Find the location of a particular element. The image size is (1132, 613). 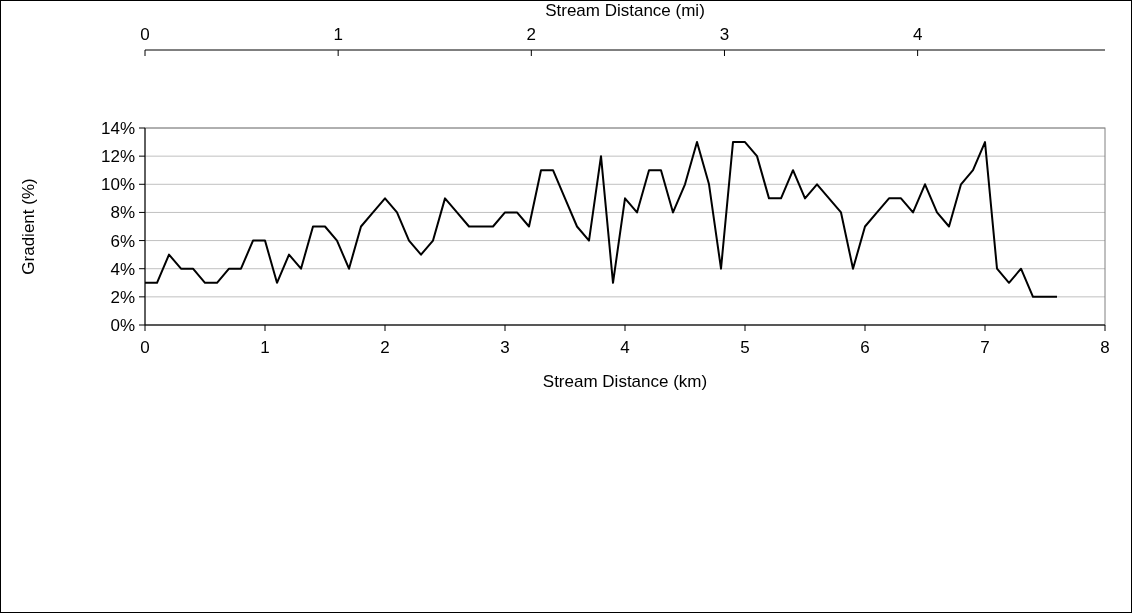

x-axis-title: Stream Distance (km) is located at coordinates (625, 381).